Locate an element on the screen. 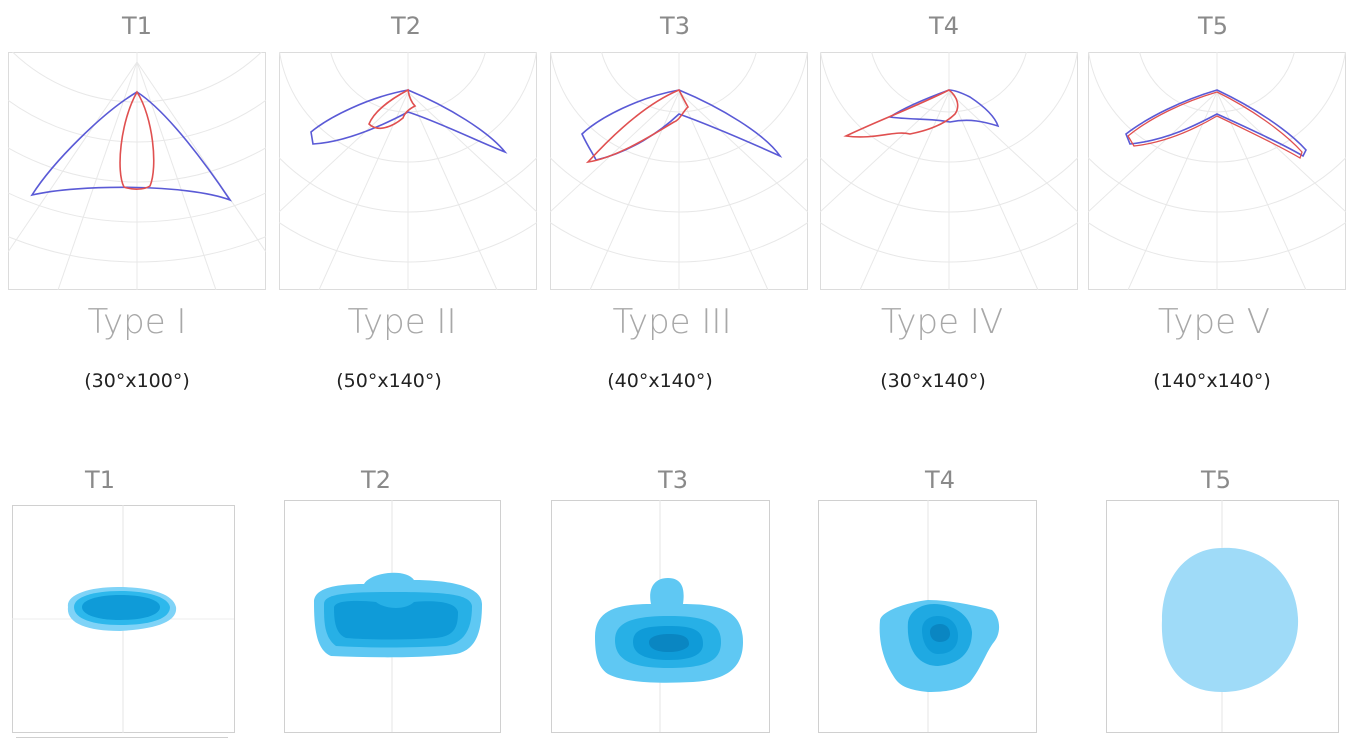 Image resolution: width=1351 pixels, height=754 pixels. iso-code-t3: T3 is located at coordinates (673, 480).